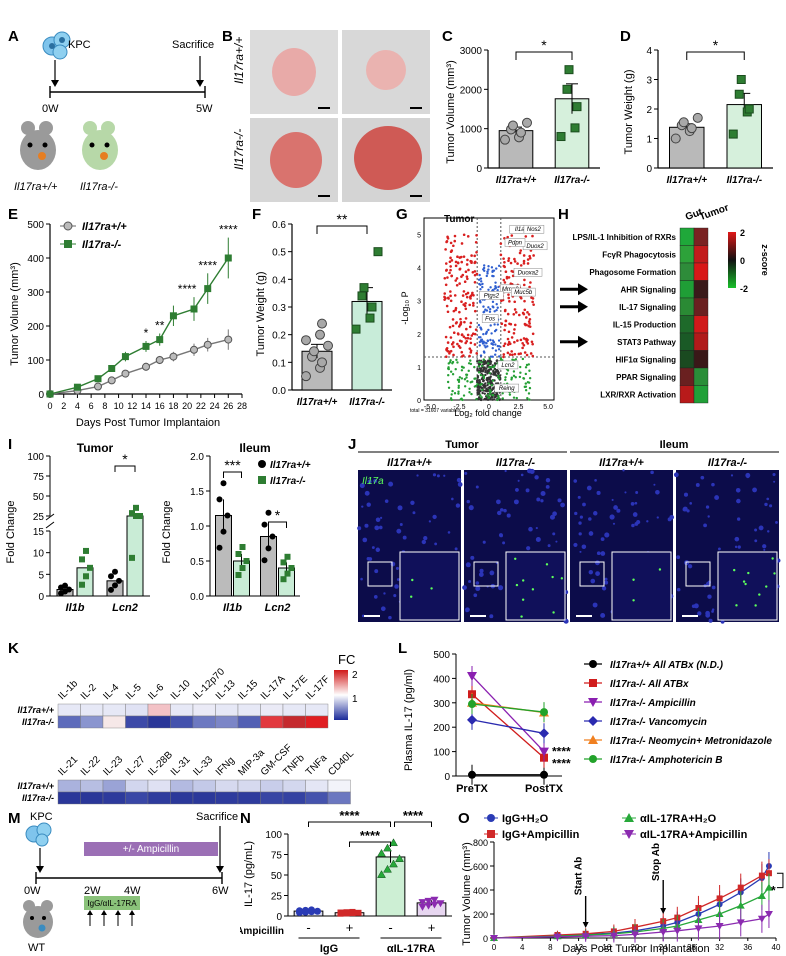 The height and width of the screenshot is (956, 786). I want to click on y-tick-label: 2, so click(649, 110).